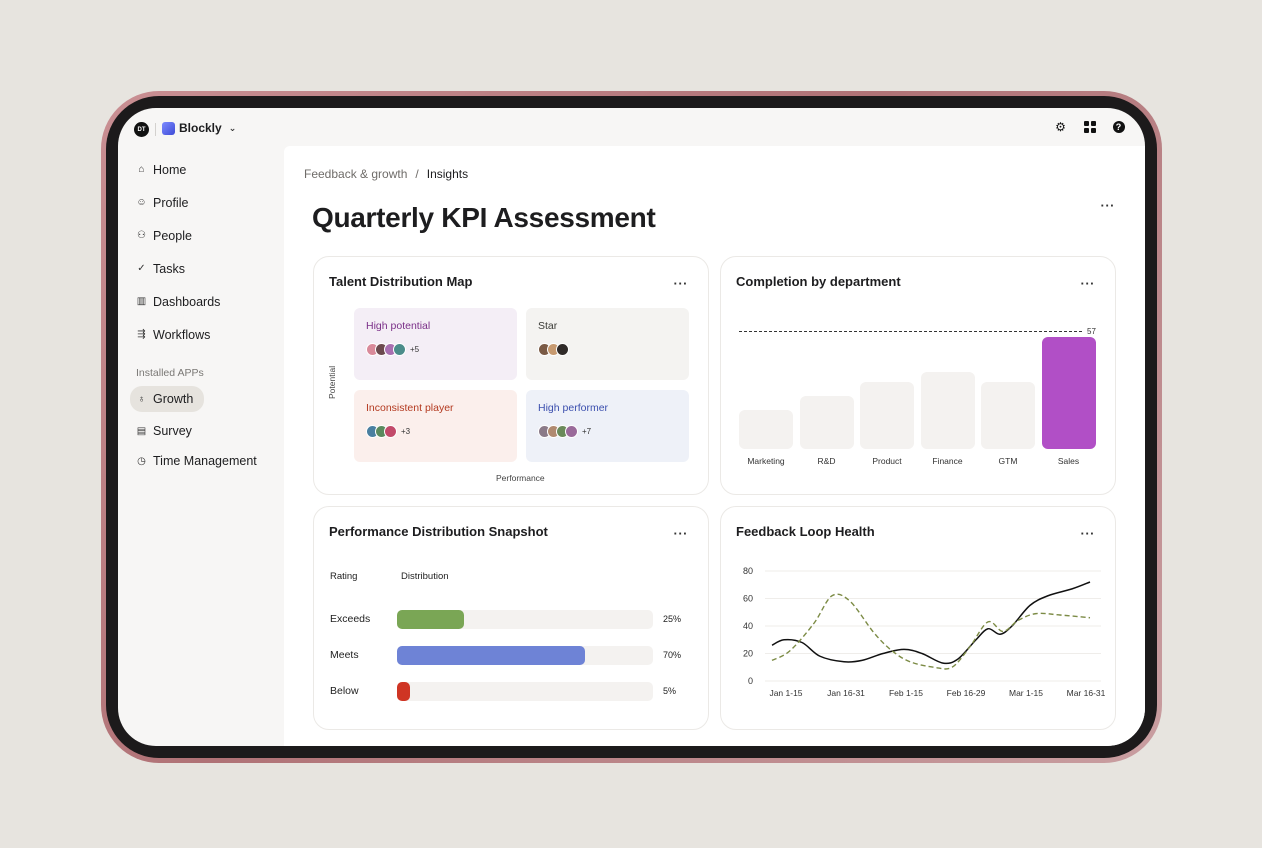 Image resolution: width=1262 pixels, height=848 pixels. Describe the element at coordinates (670, 691) in the screenshot. I see `distribution-value: 5%` at that location.